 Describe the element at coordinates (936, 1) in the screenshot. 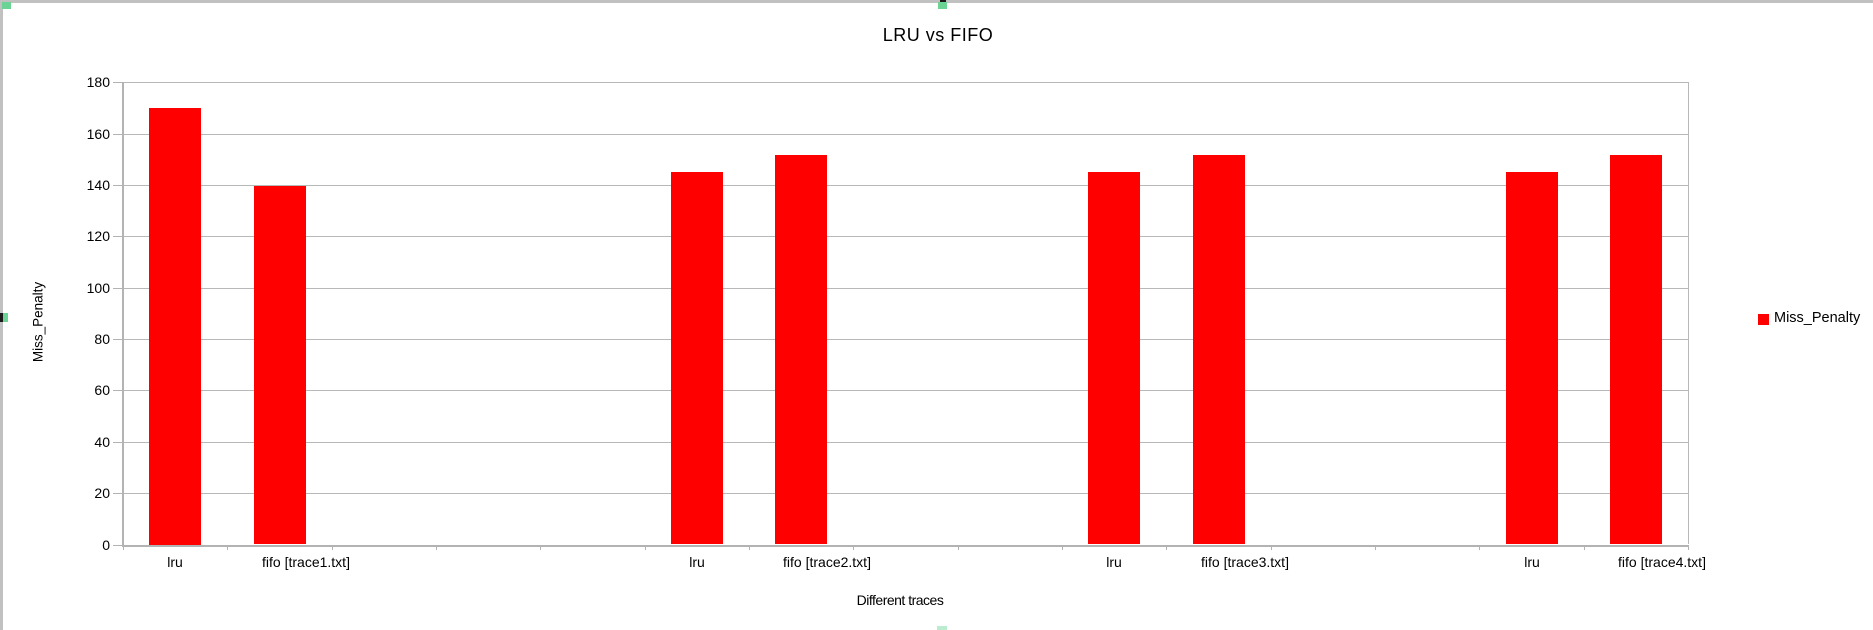

I see `chart-frame-top-border` at that location.